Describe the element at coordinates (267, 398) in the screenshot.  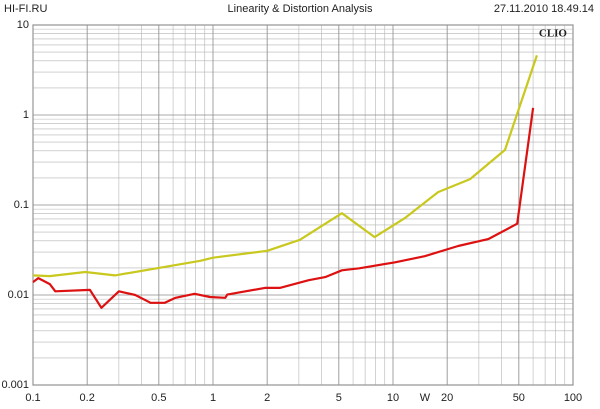
I see `x-tick-label: 2` at that location.